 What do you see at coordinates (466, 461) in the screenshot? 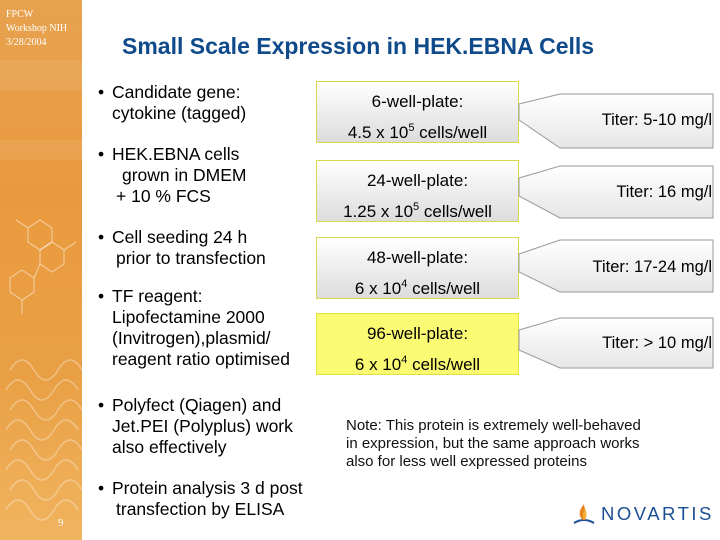
I see `note-line: also for less well expressed proteins` at bounding box center [466, 461].